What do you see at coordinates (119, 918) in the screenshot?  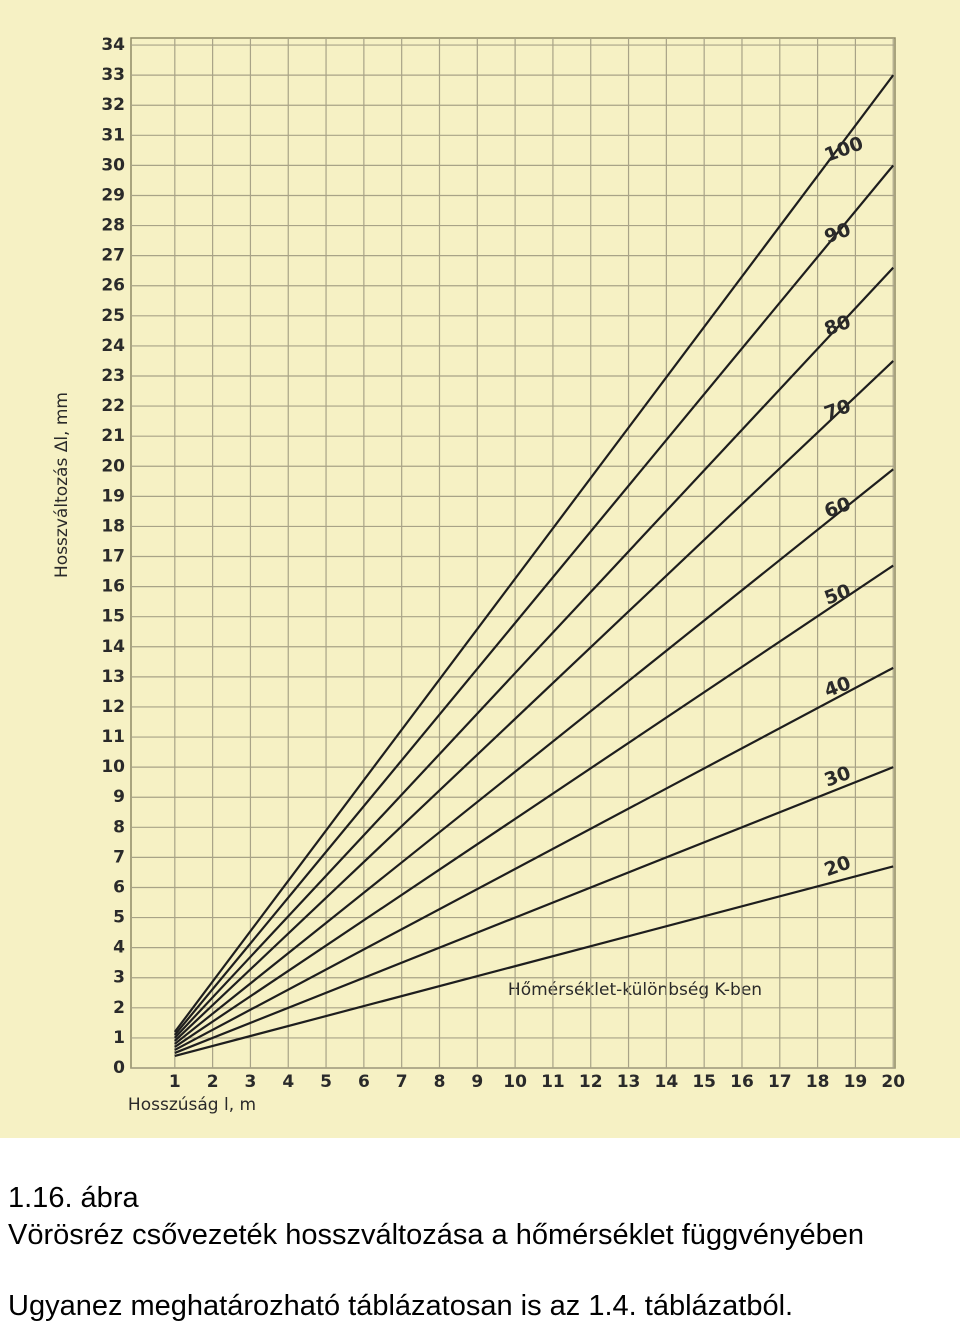 I see `y-tick-label: 5` at bounding box center [119, 918].